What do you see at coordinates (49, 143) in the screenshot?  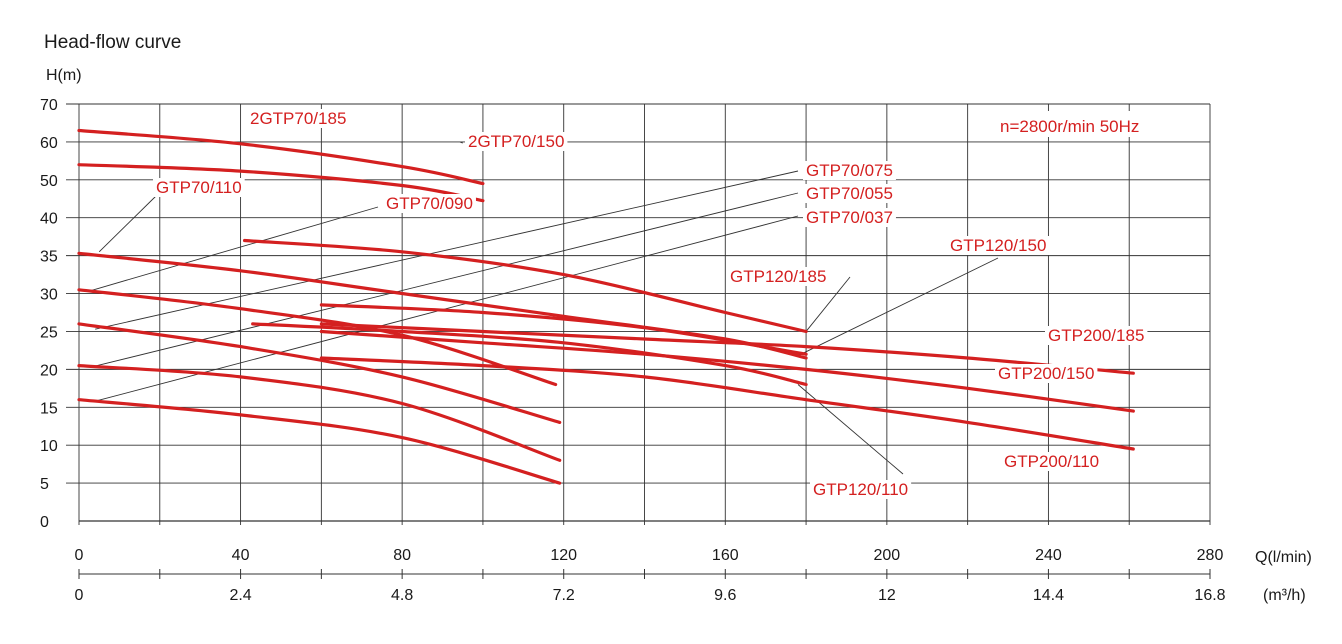 I see `y-tick-60: 60` at bounding box center [49, 143].